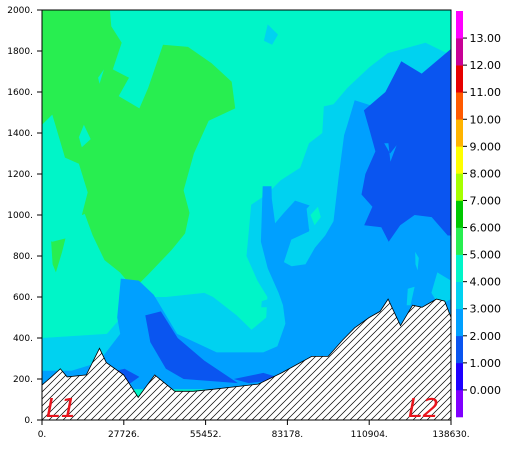 The width and height of the screenshot is (506, 453). Describe the element at coordinates (20, 134) in the screenshot. I see `y-tick-label: 1400.` at that location.